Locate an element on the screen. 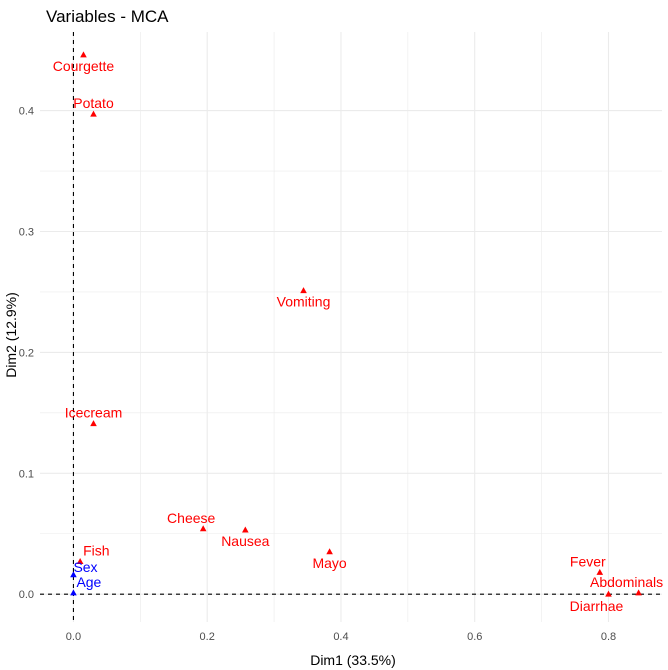  point-label-mayo: Mayo is located at coordinates (329, 563).